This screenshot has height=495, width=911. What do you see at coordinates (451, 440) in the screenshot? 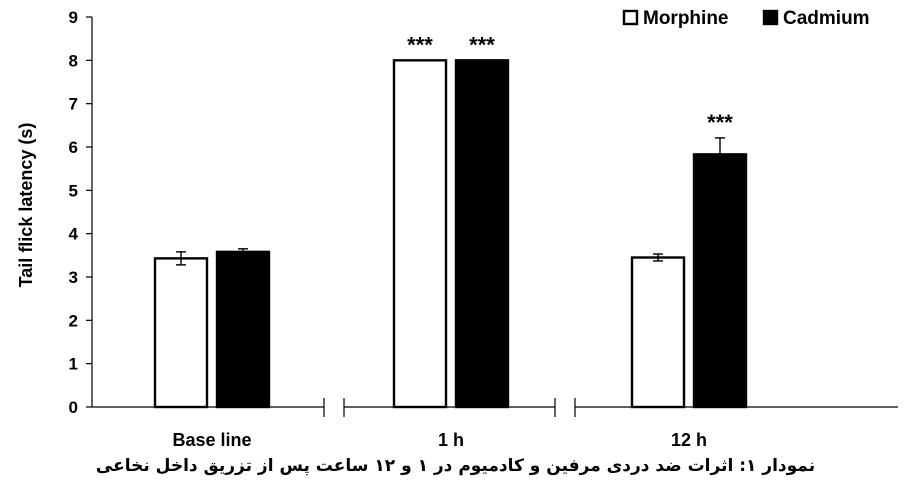
I see `x-tick-label: 1 h` at bounding box center [451, 440].